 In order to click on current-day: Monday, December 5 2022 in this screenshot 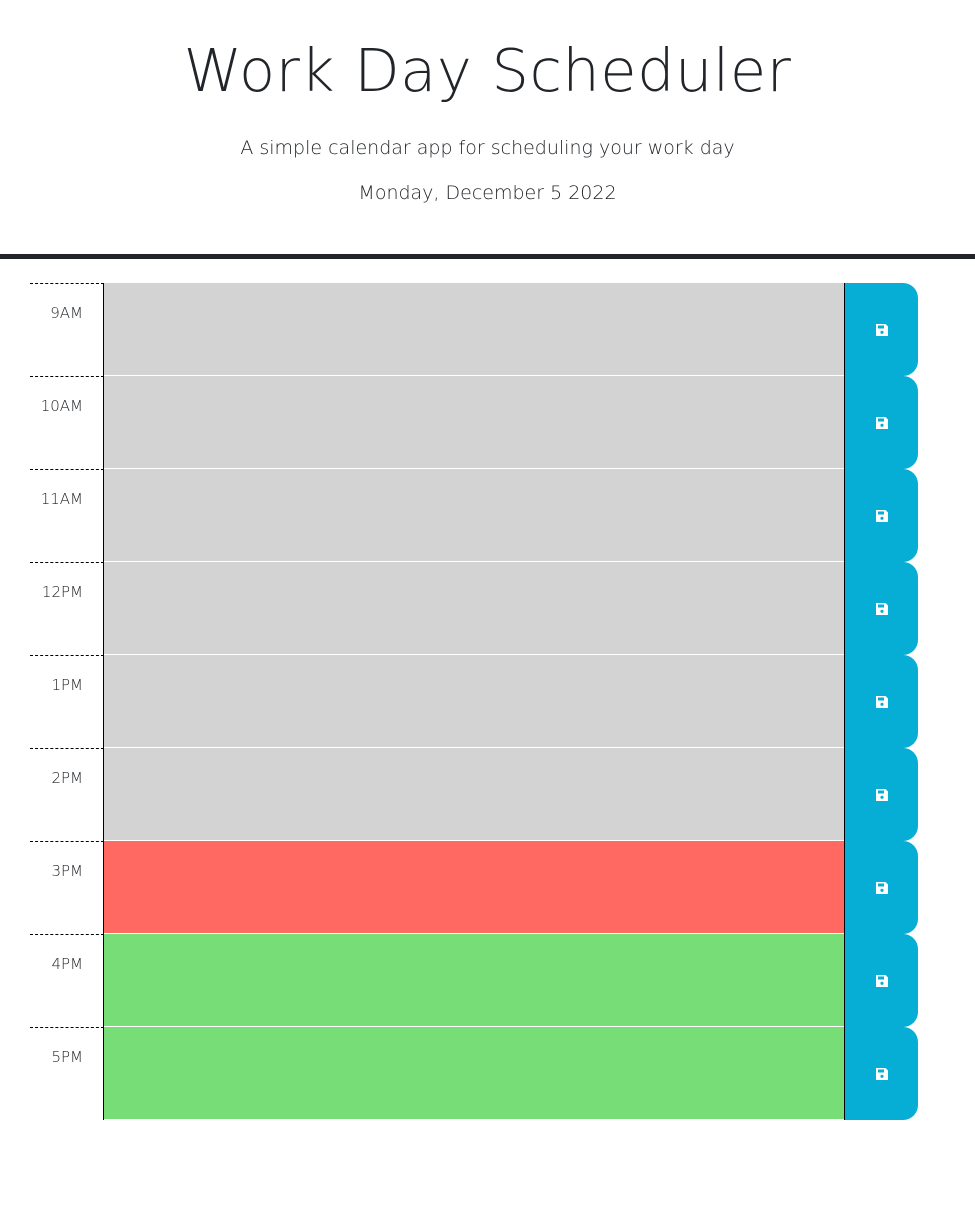, I will do `click(487, 193)`.